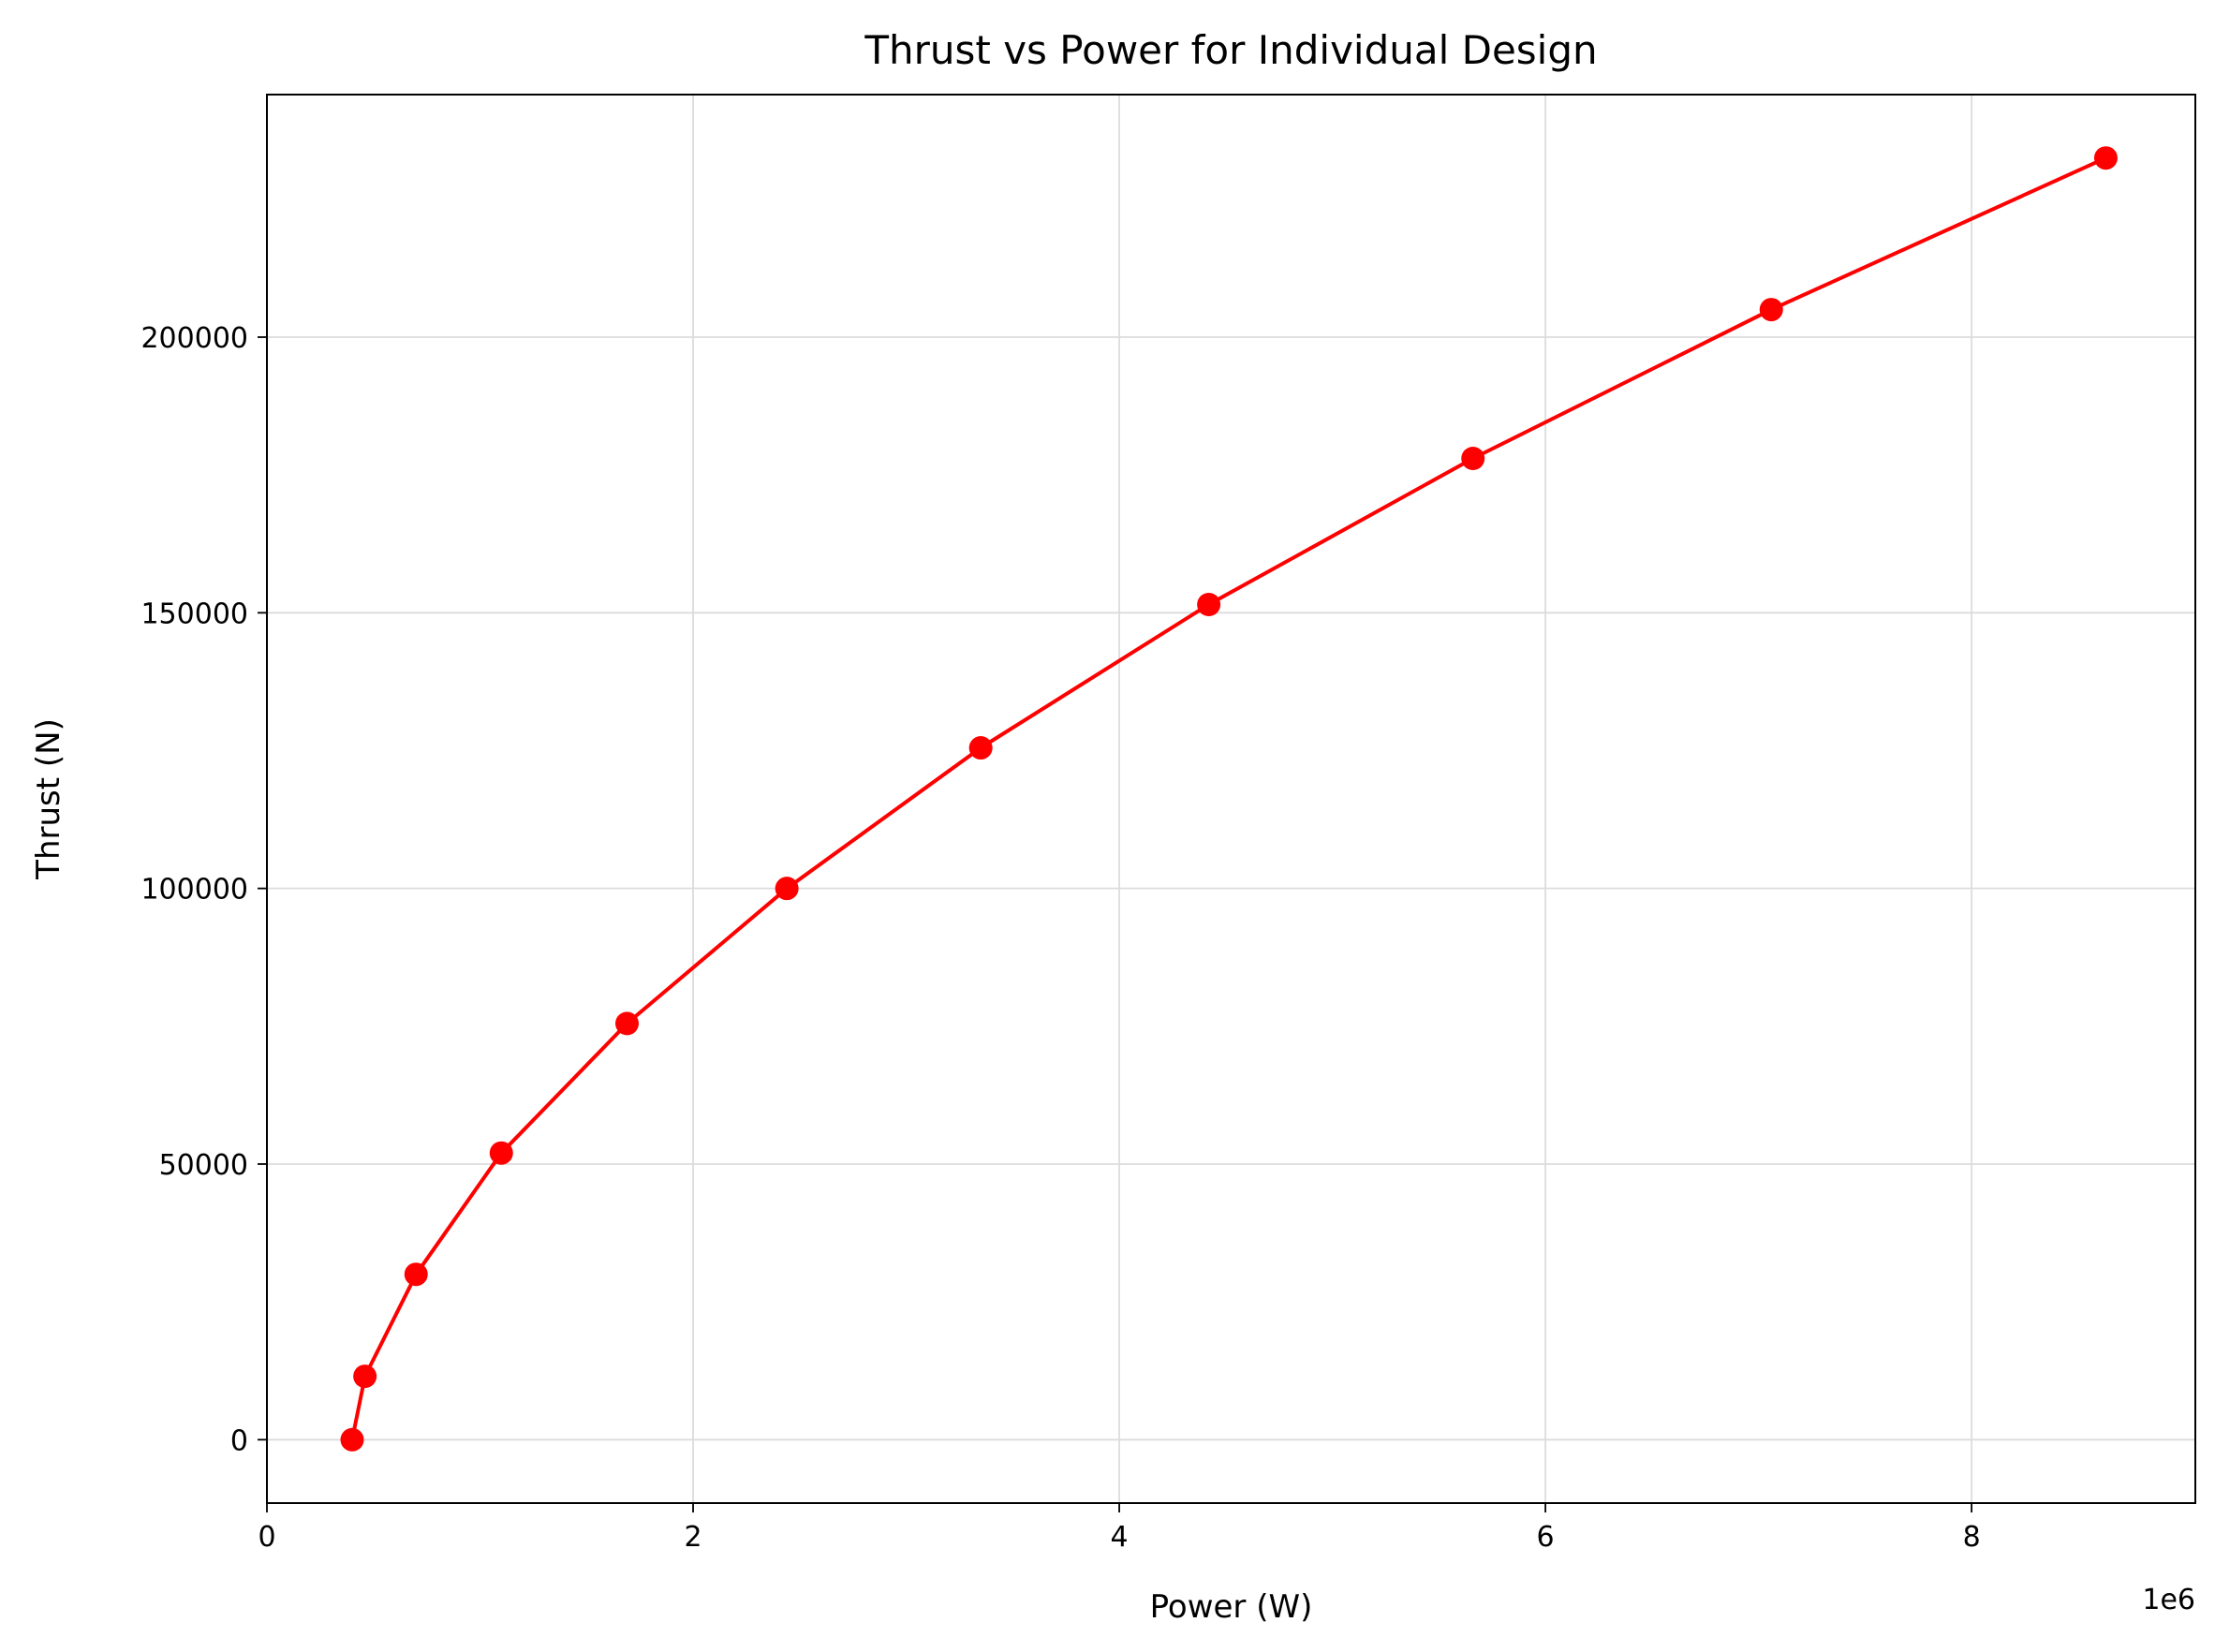  I want to click on x-axis-label: Power (W), so click(1231, 1607).